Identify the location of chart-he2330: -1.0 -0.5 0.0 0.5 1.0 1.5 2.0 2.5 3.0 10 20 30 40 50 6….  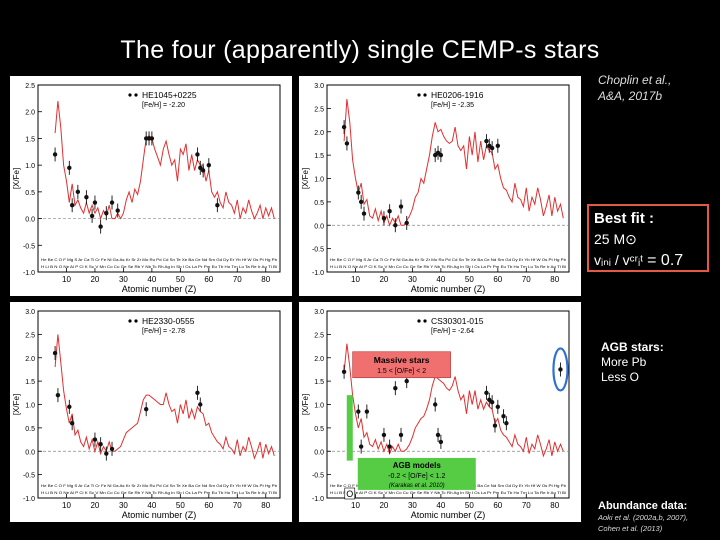
(146, 414).